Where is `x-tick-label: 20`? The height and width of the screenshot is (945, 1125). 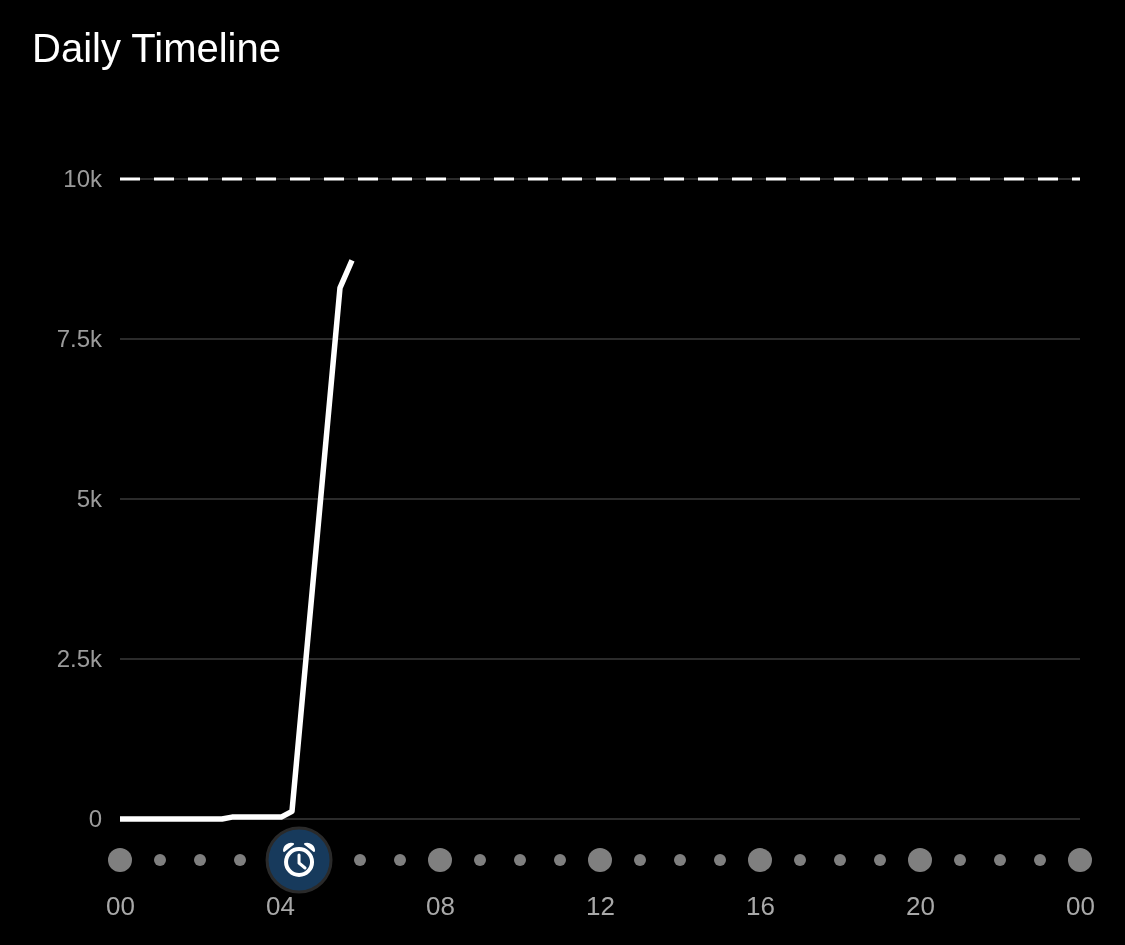
x-tick-label: 20 is located at coordinates (920, 906).